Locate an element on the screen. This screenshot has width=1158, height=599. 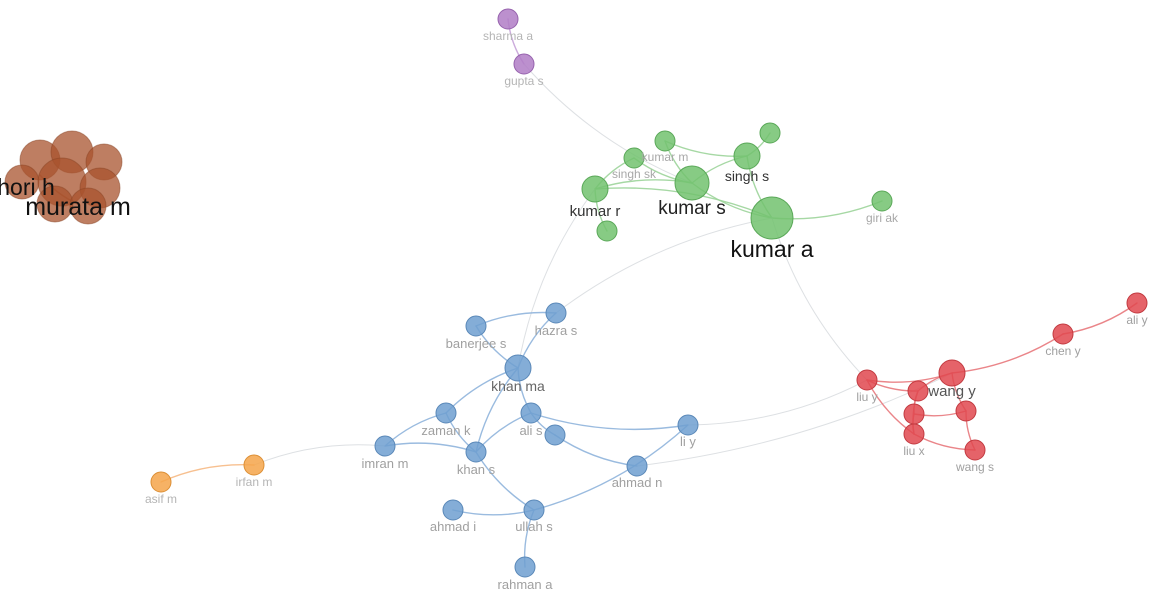
node-kumar-a is located at coordinates (772, 218).